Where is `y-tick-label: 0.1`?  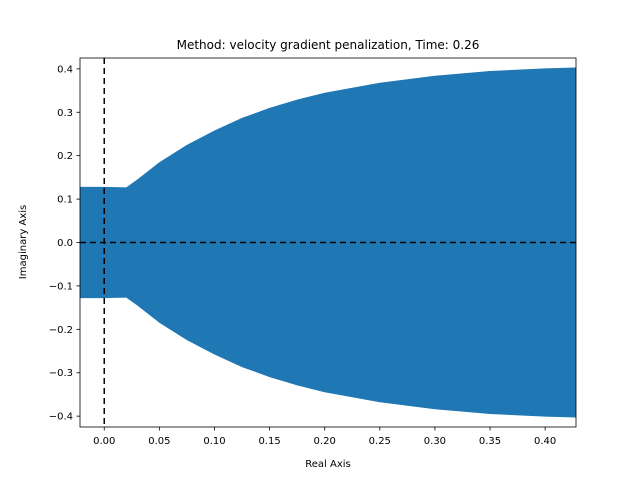
y-tick-label: 0.1 is located at coordinates (65, 200).